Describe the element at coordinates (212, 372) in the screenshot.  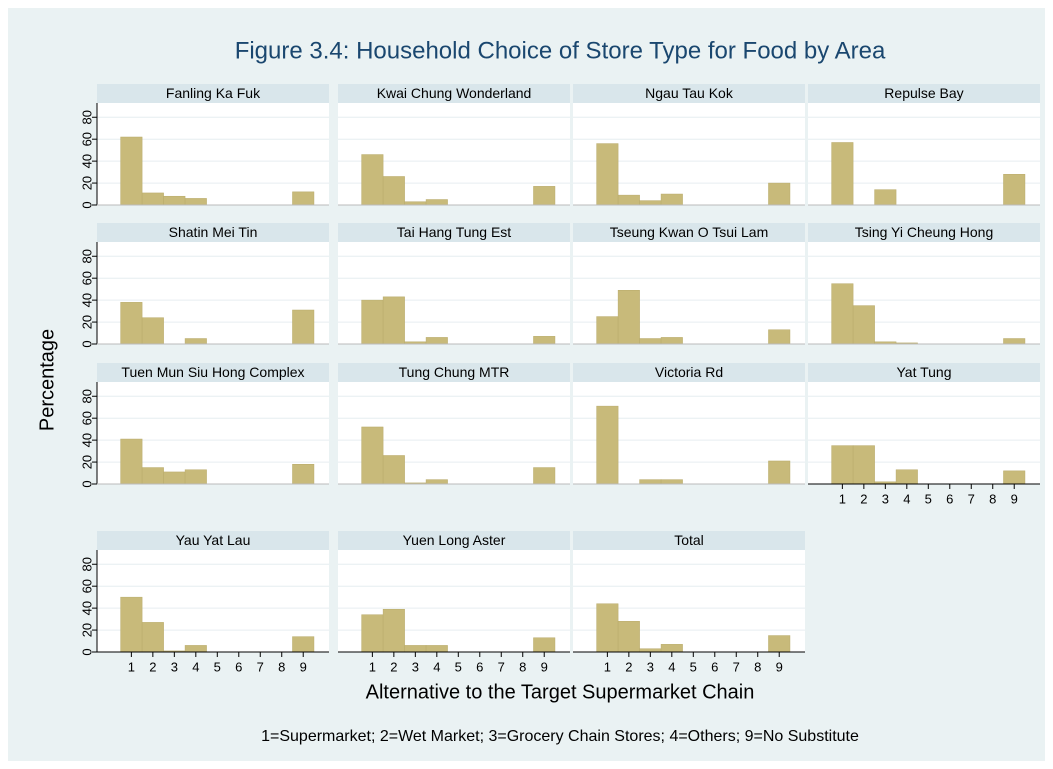
I see `panel-title: Tuen Mun Siu Hong Complex` at that location.